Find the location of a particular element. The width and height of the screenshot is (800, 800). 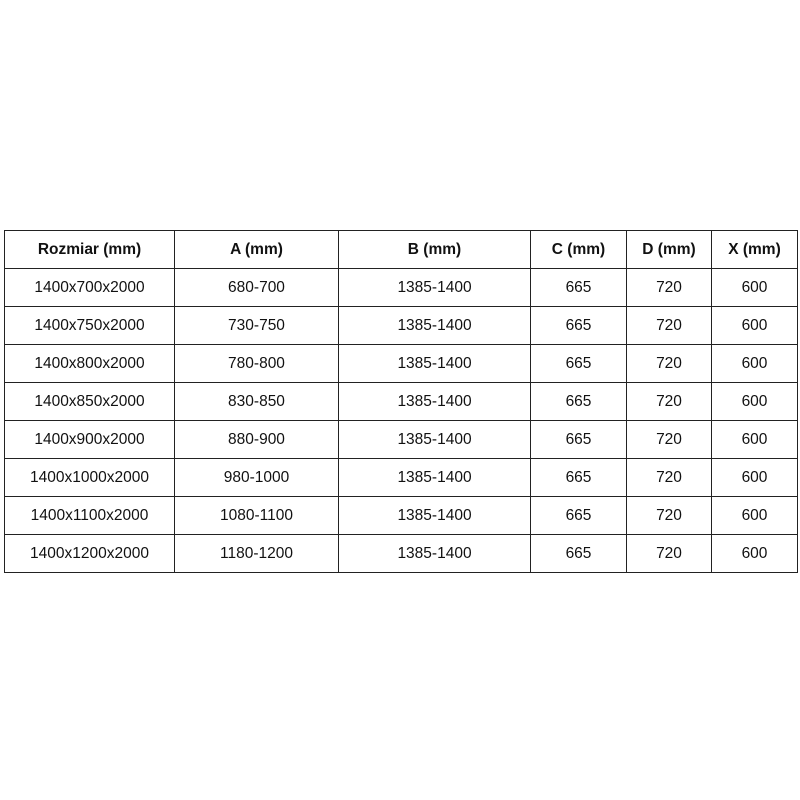

column-header: Rozmiar (mm) is located at coordinates (89, 249).